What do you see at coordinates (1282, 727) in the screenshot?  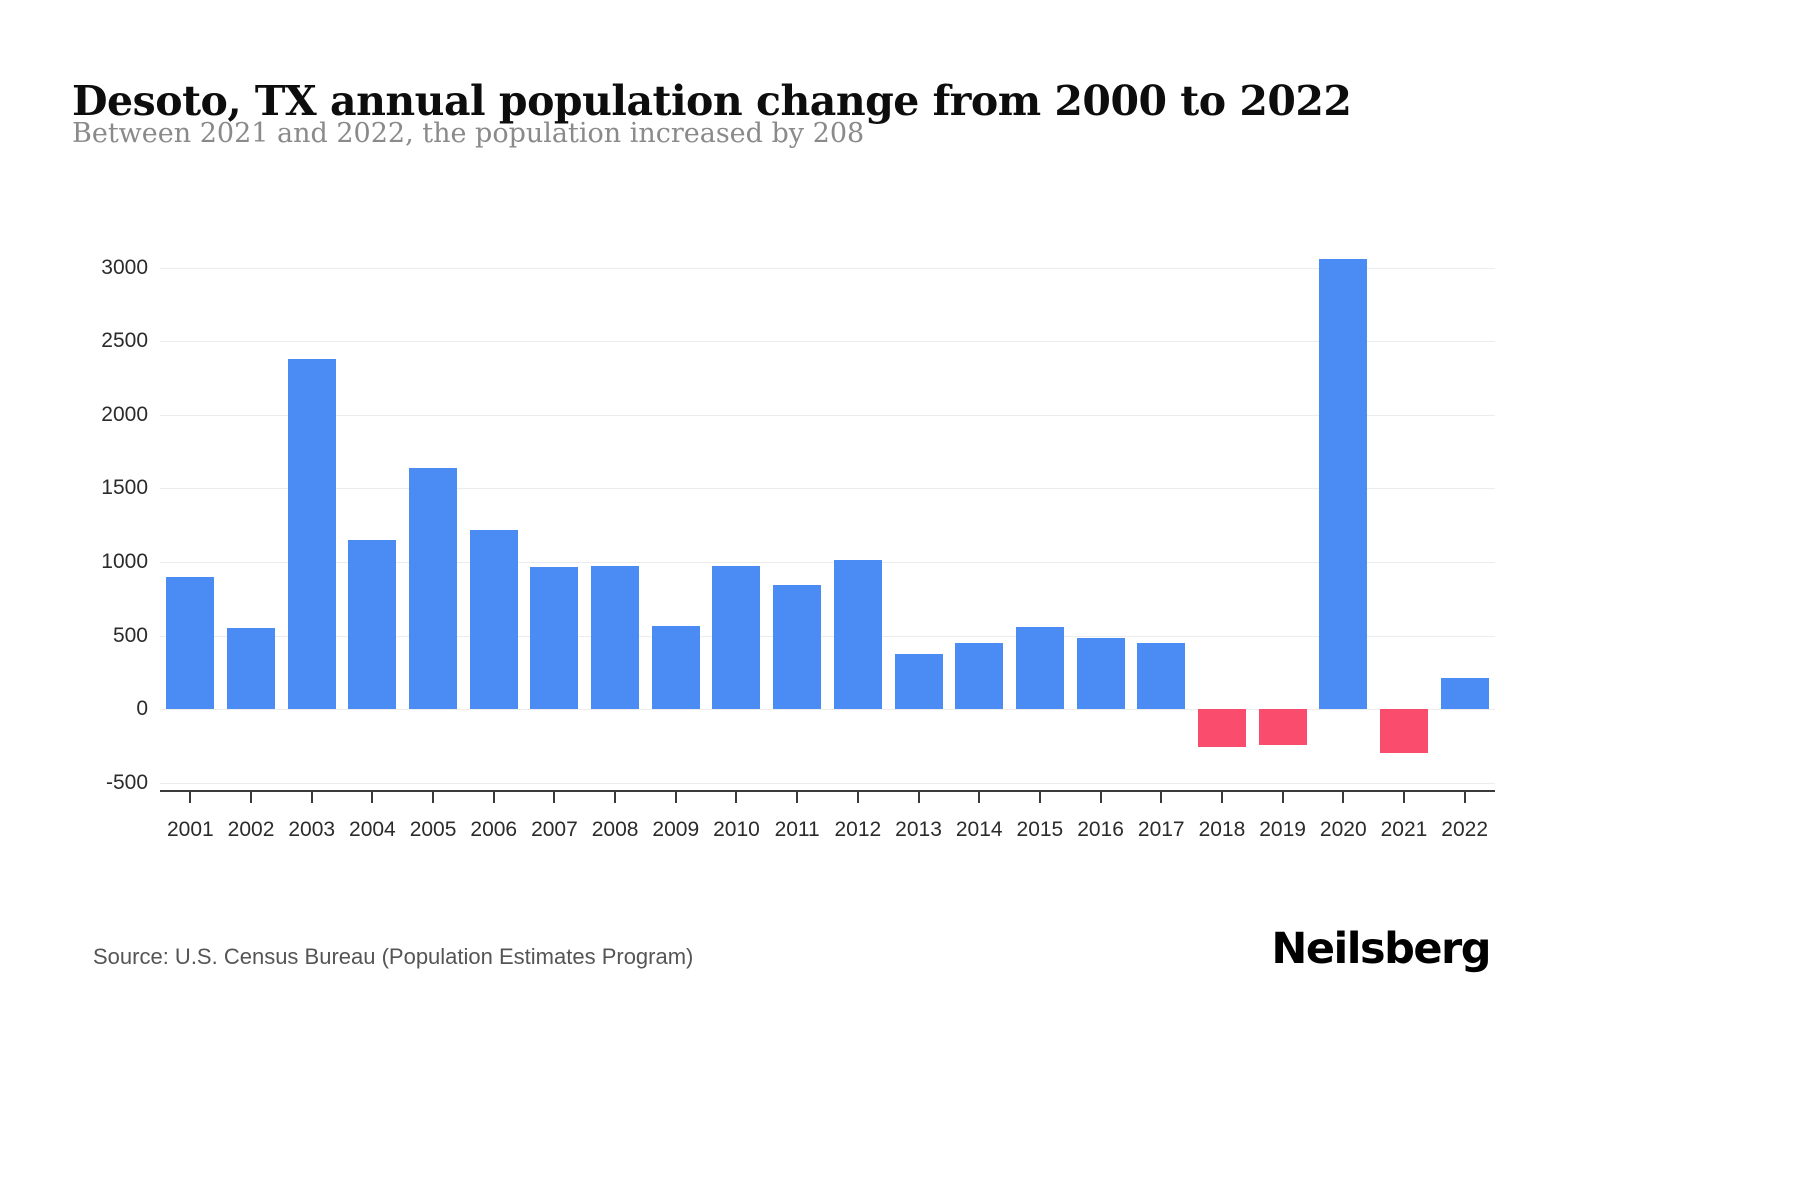 I see `bar-2019` at bounding box center [1282, 727].